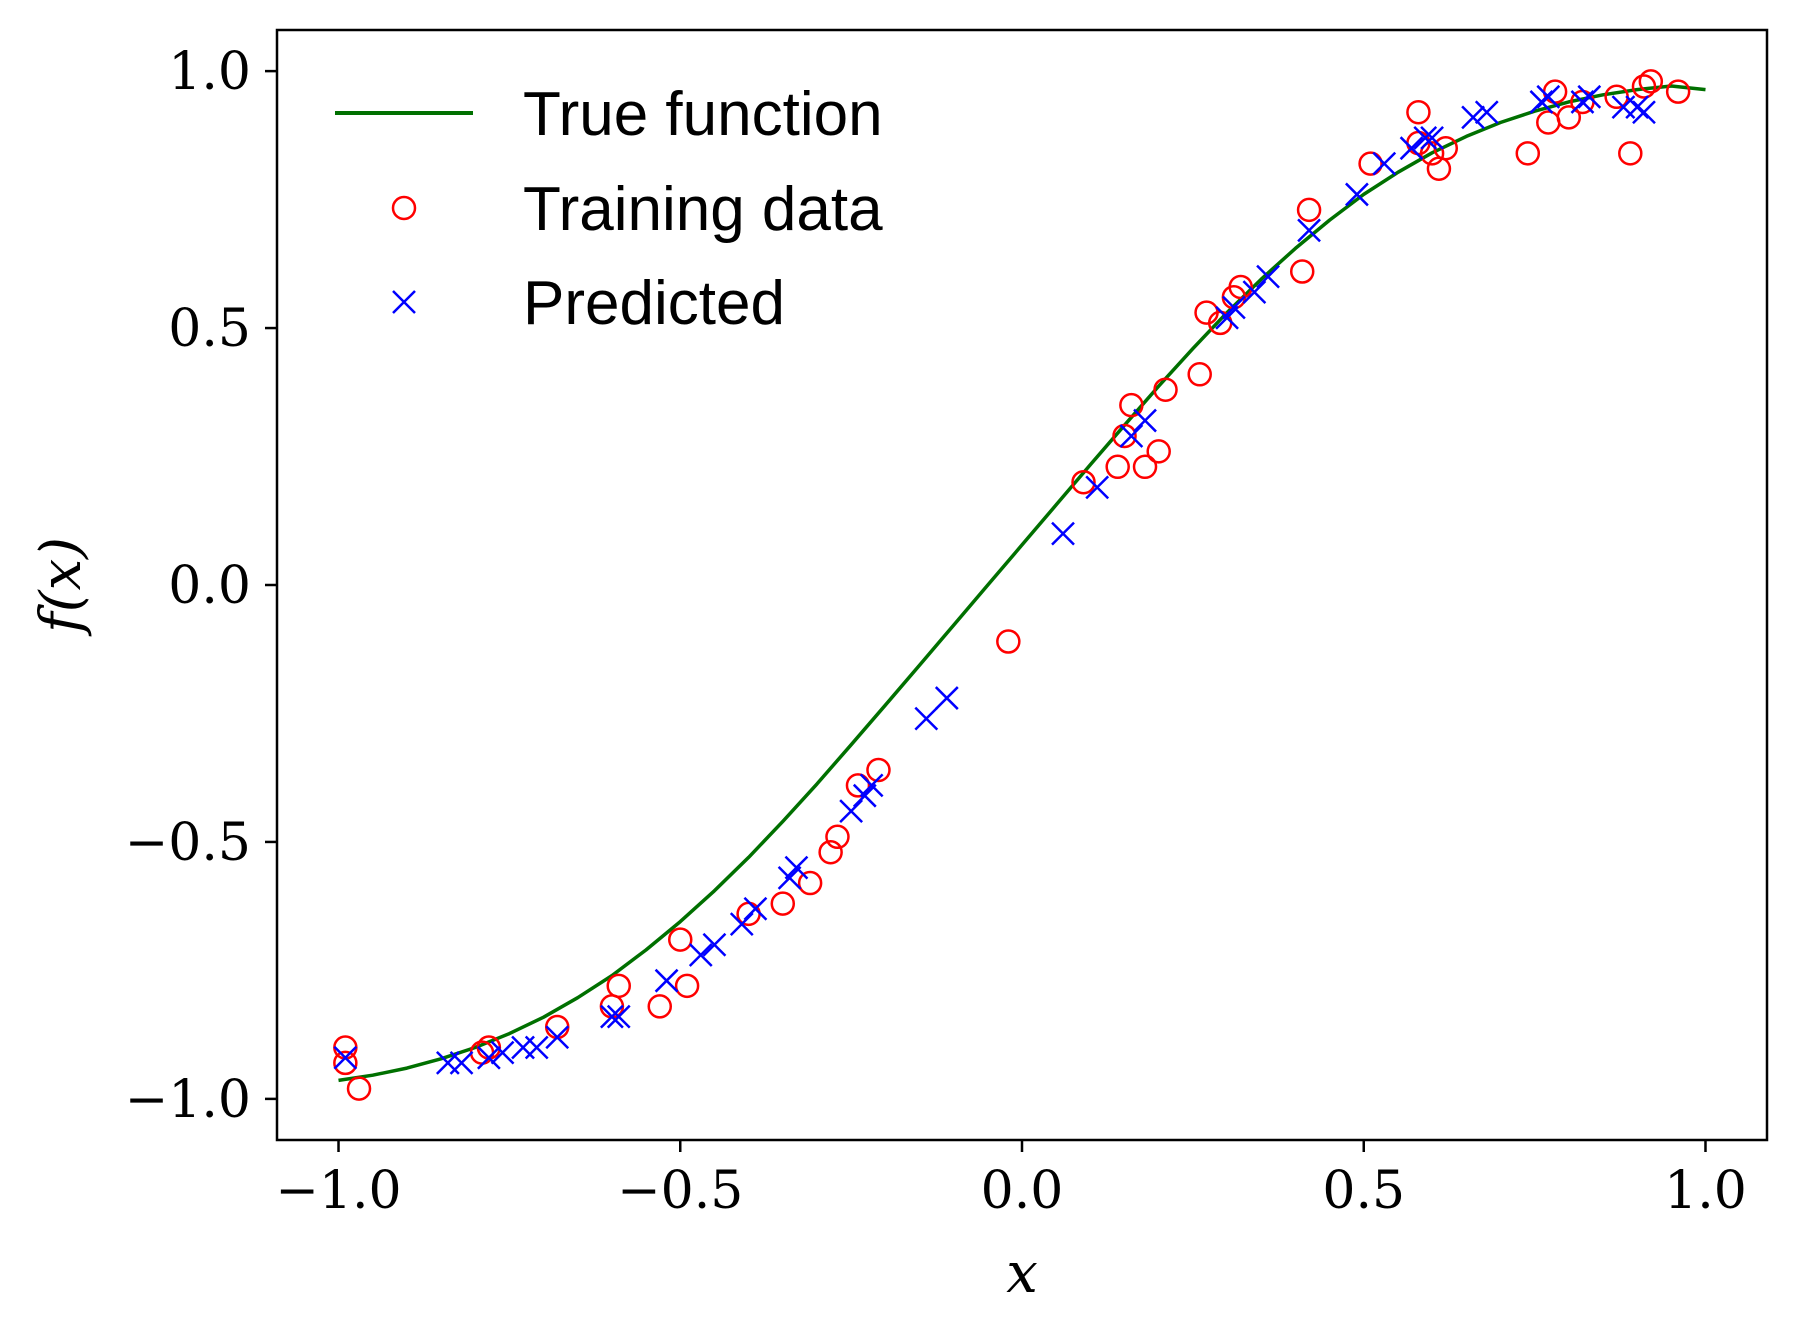  What do you see at coordinates (654, 303) in the screenshot?
I see `legend-label: Predicted` at bounding box center [654, 303].